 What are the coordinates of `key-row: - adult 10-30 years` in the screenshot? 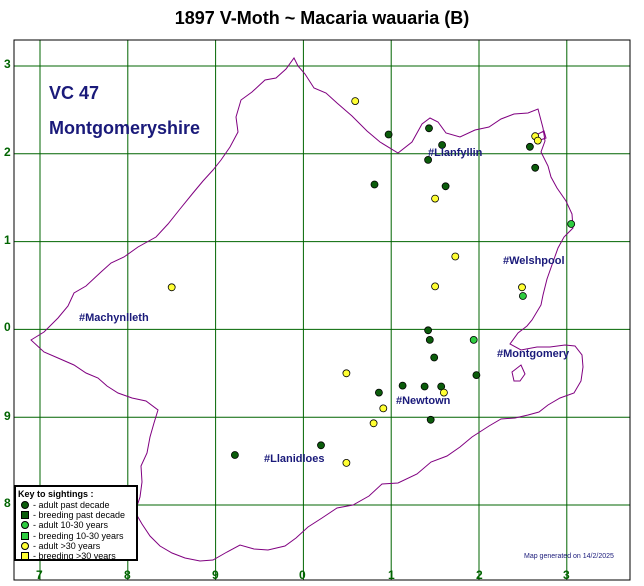 It's located at (76, 525).